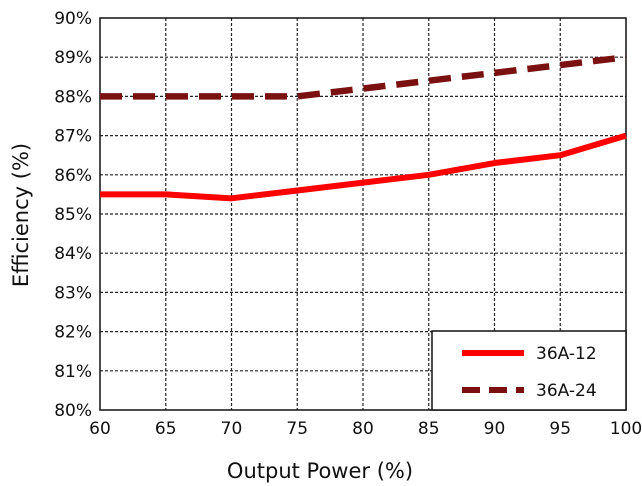 The image size is (642, 486). I want to click on y-tick-label: 83%, so click(73, 293).